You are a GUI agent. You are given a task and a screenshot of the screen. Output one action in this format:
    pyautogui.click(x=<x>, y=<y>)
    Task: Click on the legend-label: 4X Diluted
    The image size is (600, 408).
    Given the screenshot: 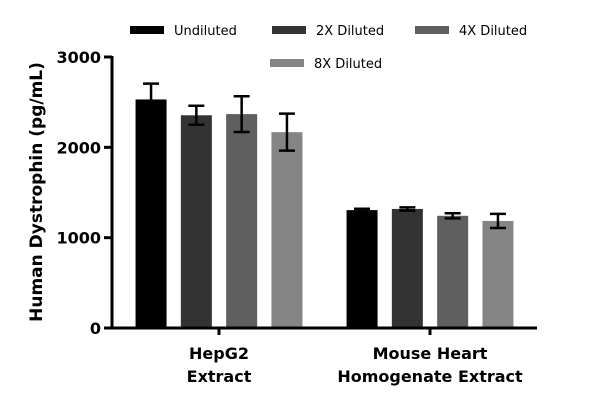 What is the action you would take?
    pyautogui.click(x=493, y=31)
    